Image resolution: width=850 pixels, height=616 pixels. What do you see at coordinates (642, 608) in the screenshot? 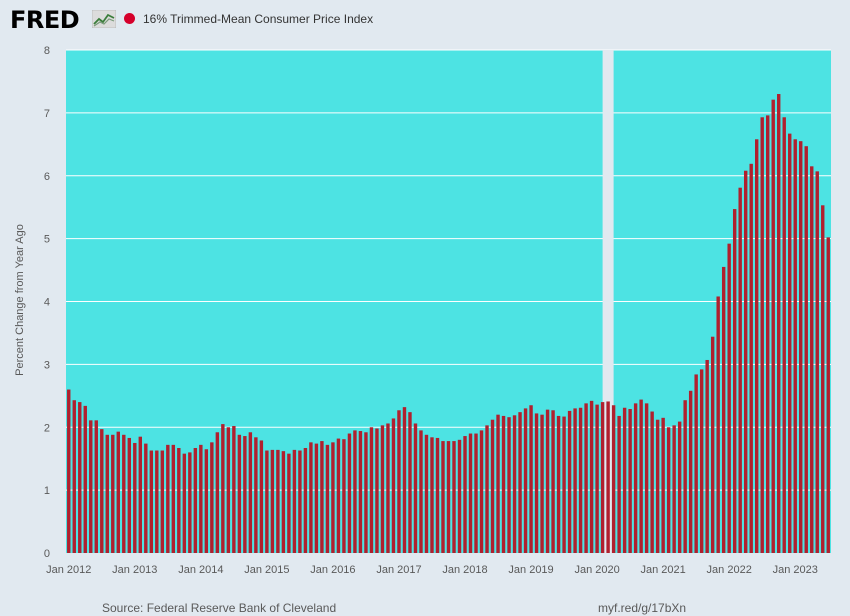
I see `short-url-link: myf.red/g/17bXn` at bounding box center [642, 608].